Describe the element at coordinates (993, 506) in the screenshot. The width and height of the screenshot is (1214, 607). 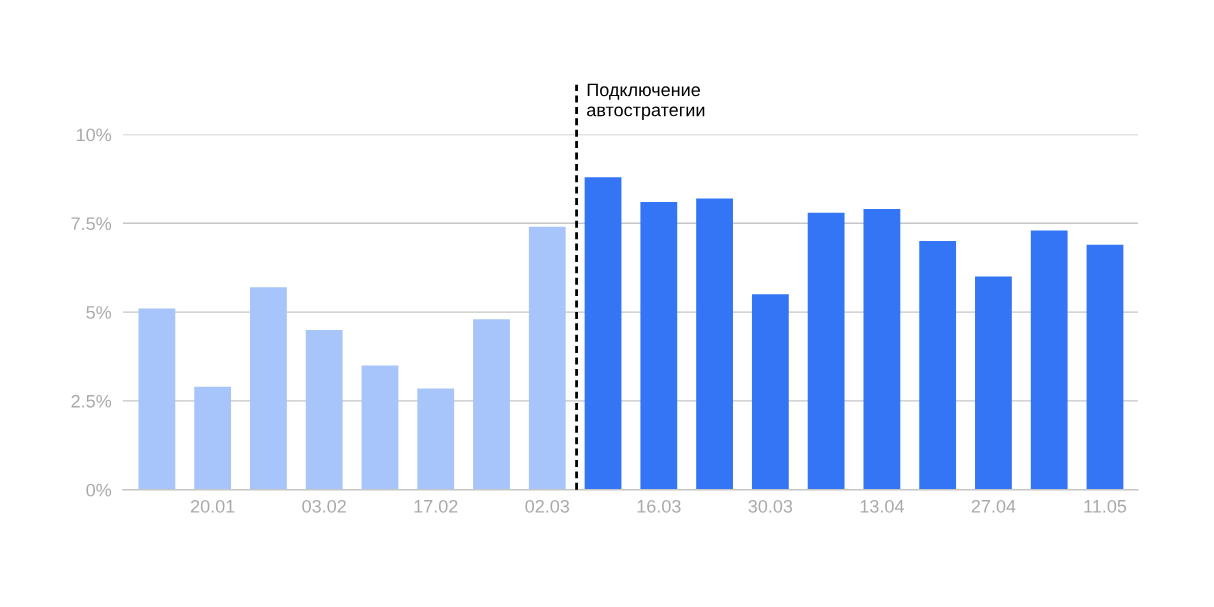
I see `x-tick-label: 27.04` at that location.